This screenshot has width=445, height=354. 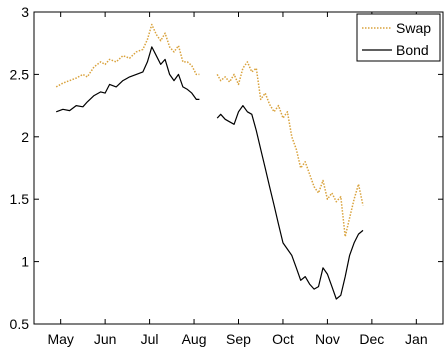 What do you see at coordinates (150, 339) in the screenshot?
I see `x-tick-label: Jul` at bounding box center [150, 339].